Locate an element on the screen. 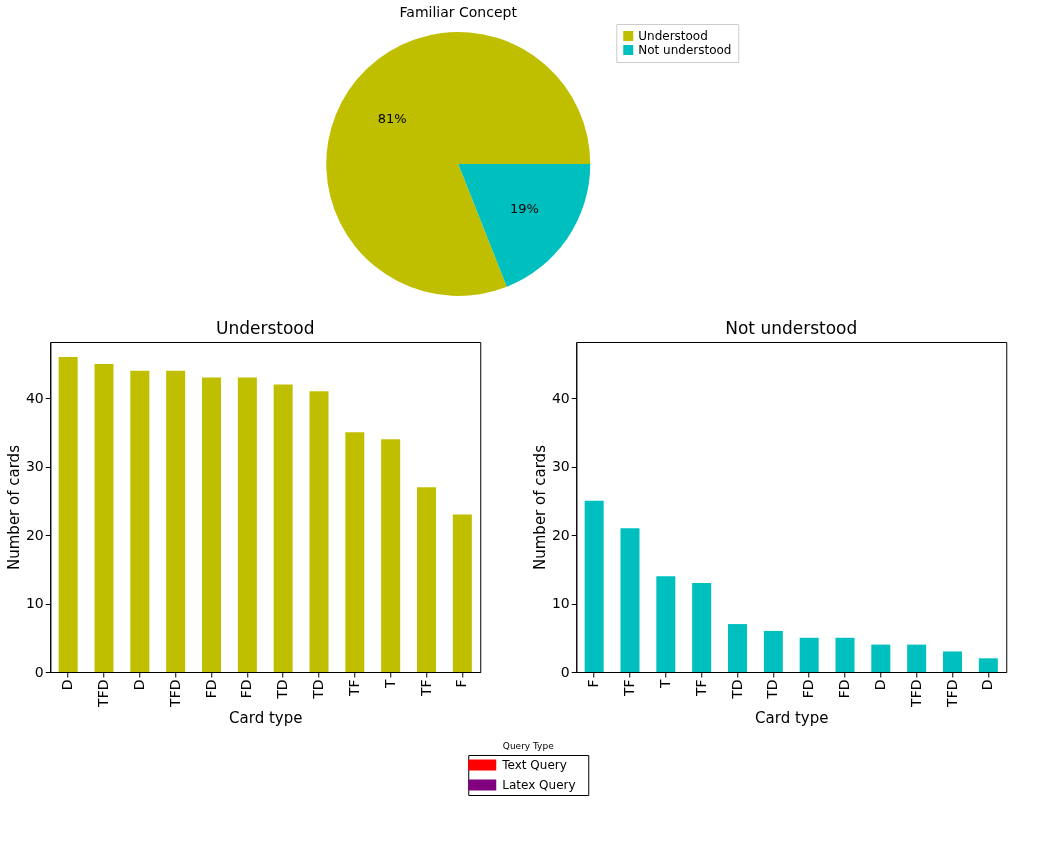 The height and width of the screenshot is (867, 1048). category-label: Latex Query is located at coordinates (539, 785).